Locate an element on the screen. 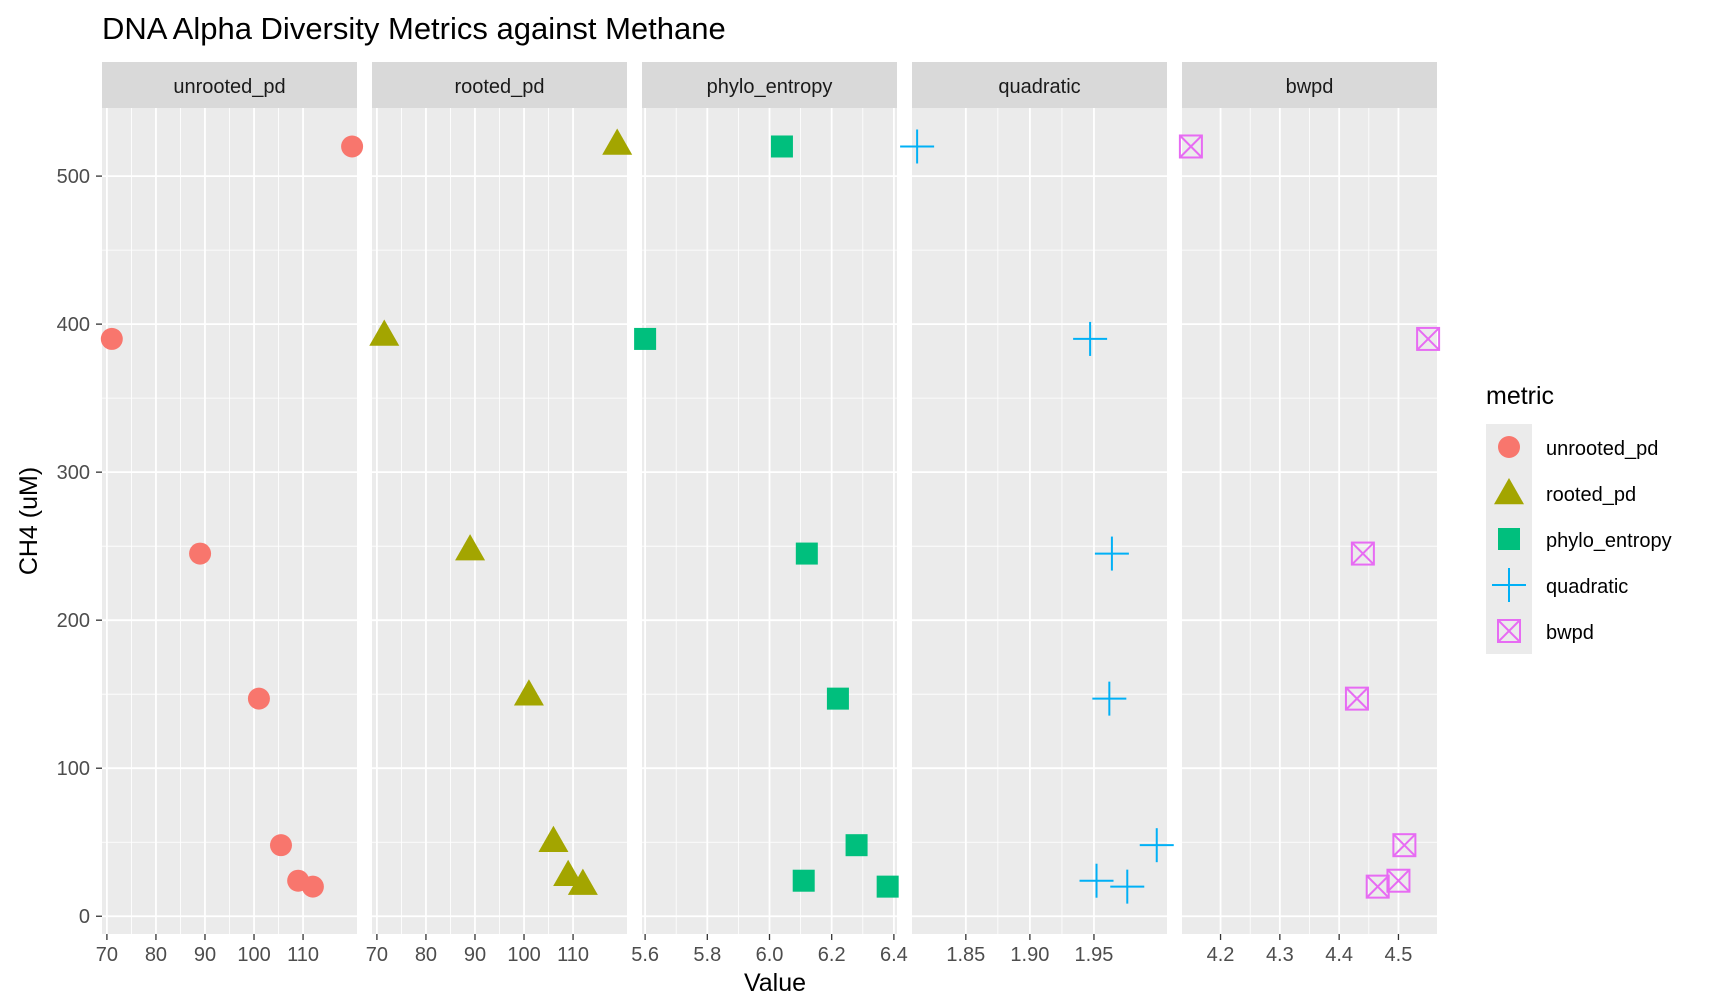  x-tick-label: 1.90 is located at coordinates (1029, 955).